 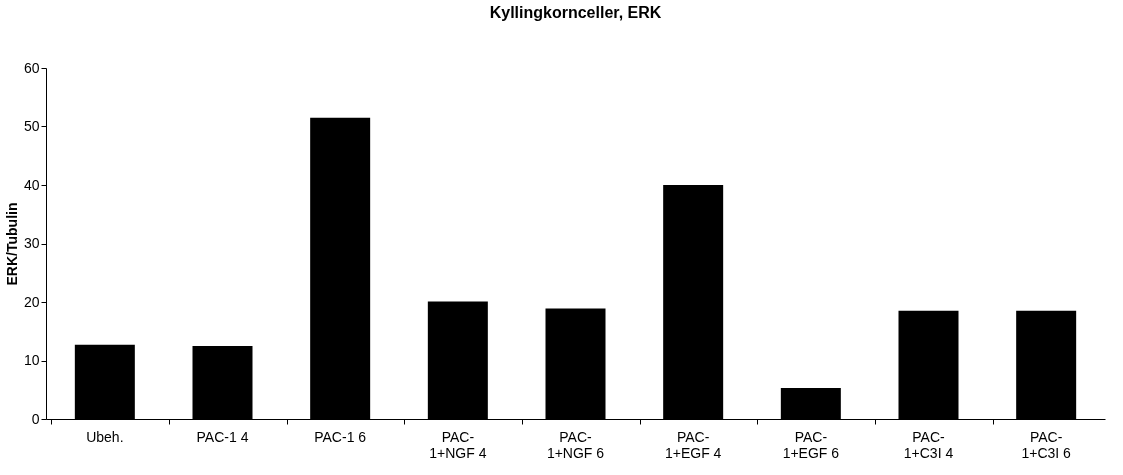 I want to click on chart-title: Kyllingkornceller, ERK, so click(x=575, y=12).